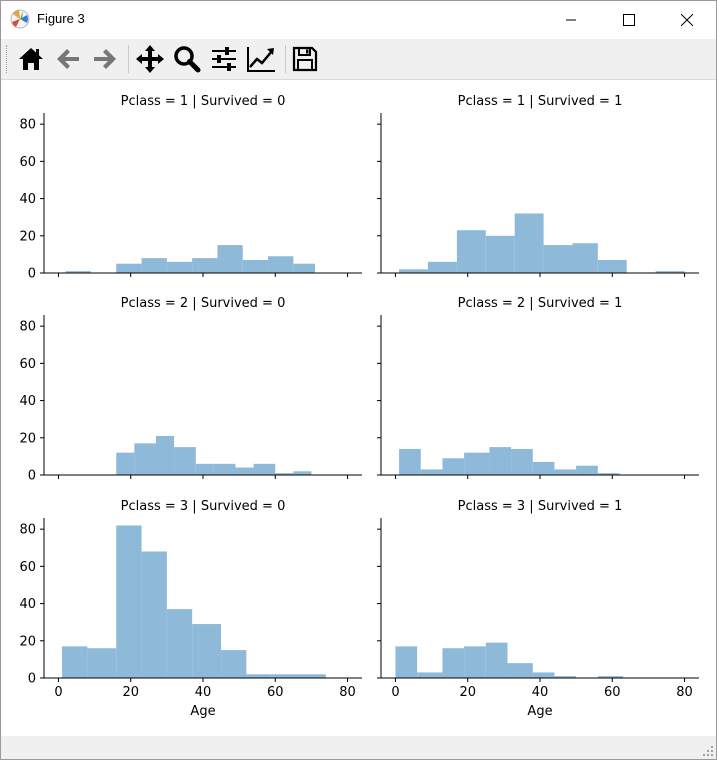 This screenshot has width=717, height=760. I want to click on panel-title: Pclass = 3 | Survived = 0, so click(203, 506).